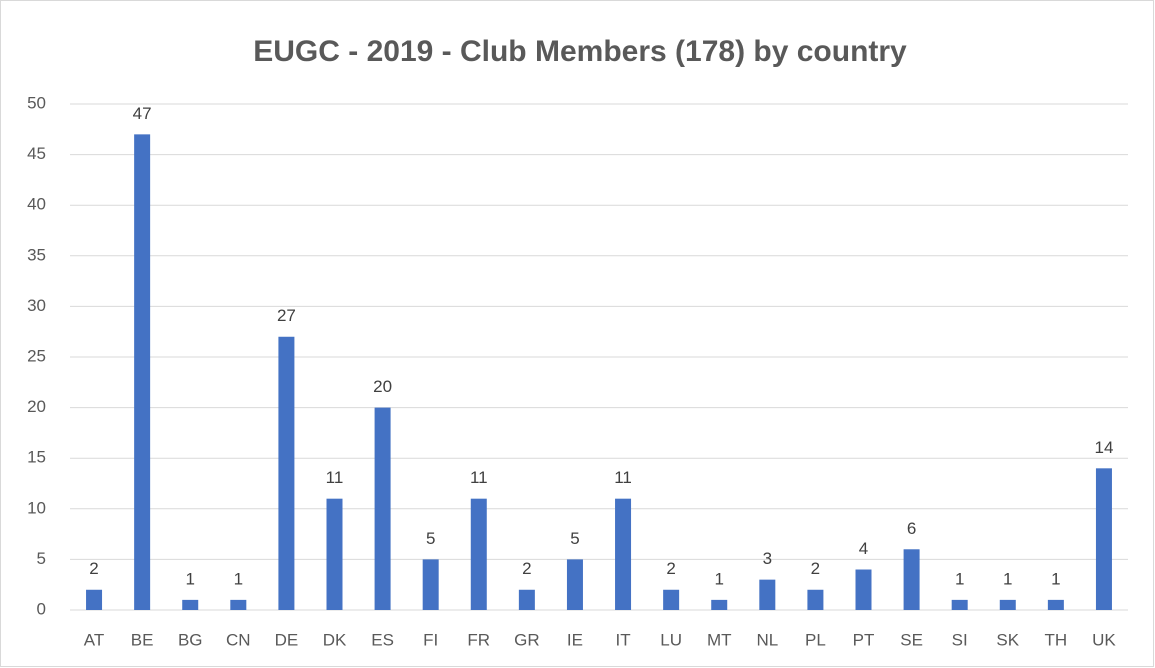 The height and width of the screenshot is (668, 1155). I want to click on x-tick-label: LU, so click(671, 639).